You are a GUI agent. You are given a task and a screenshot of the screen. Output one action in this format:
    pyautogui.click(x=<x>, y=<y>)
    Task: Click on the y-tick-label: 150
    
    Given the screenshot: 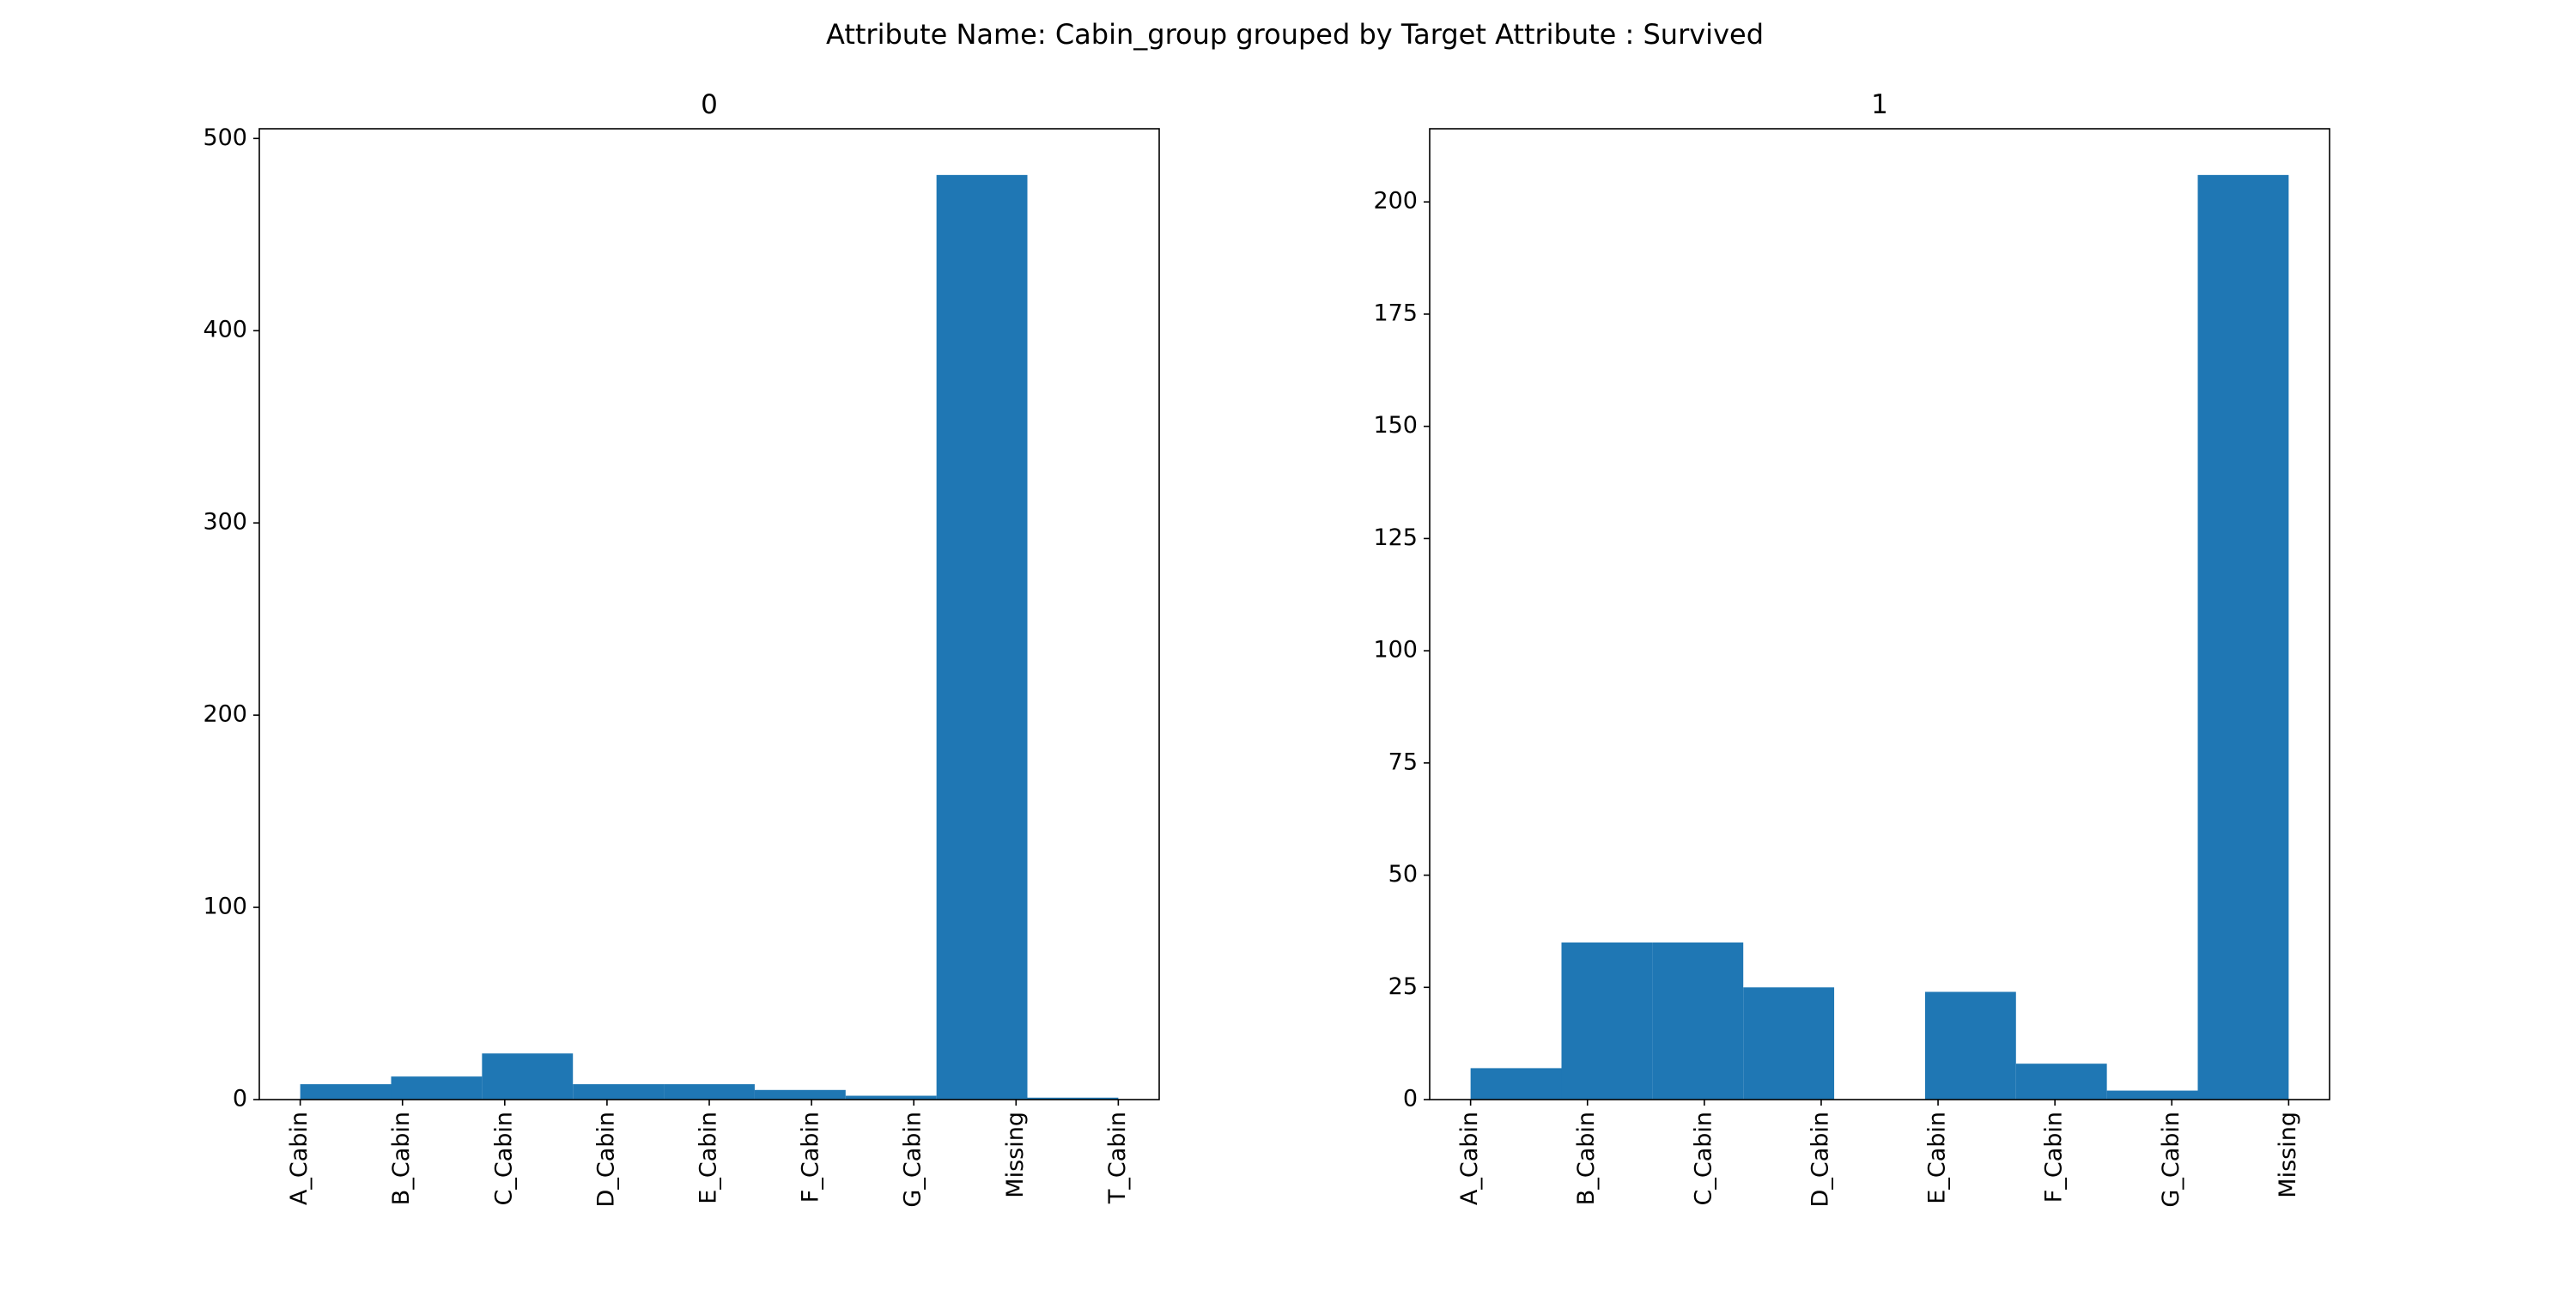 What is the action you would take?
    pyautogui.click(x=1396, y=426)
    